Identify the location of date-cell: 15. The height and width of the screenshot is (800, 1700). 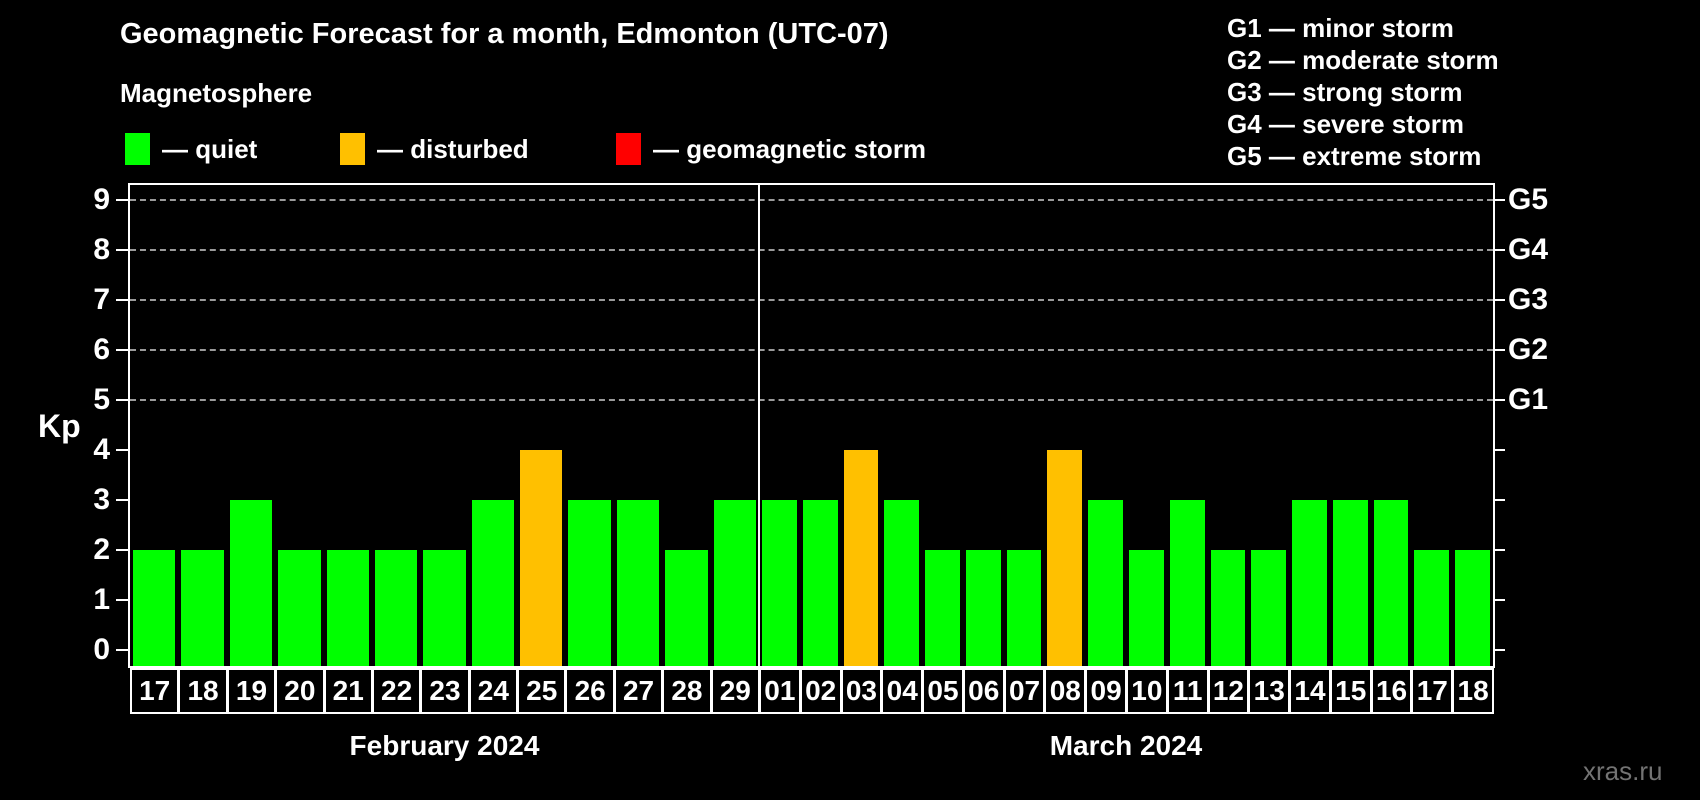
(1350, 691).